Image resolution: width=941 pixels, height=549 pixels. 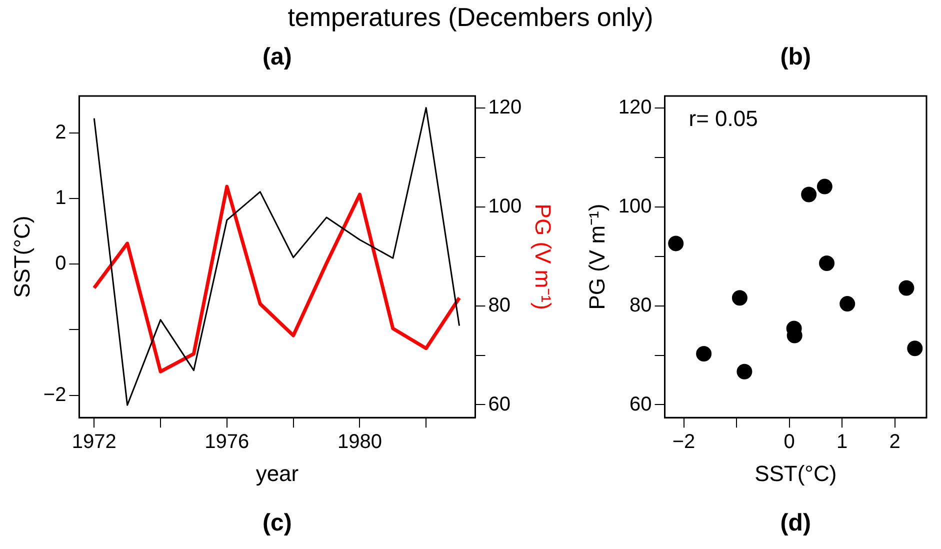 What do you see at coordinates (795, 57) in the screenshot?
I see `text: (b)` at bounding box center [795, 57].